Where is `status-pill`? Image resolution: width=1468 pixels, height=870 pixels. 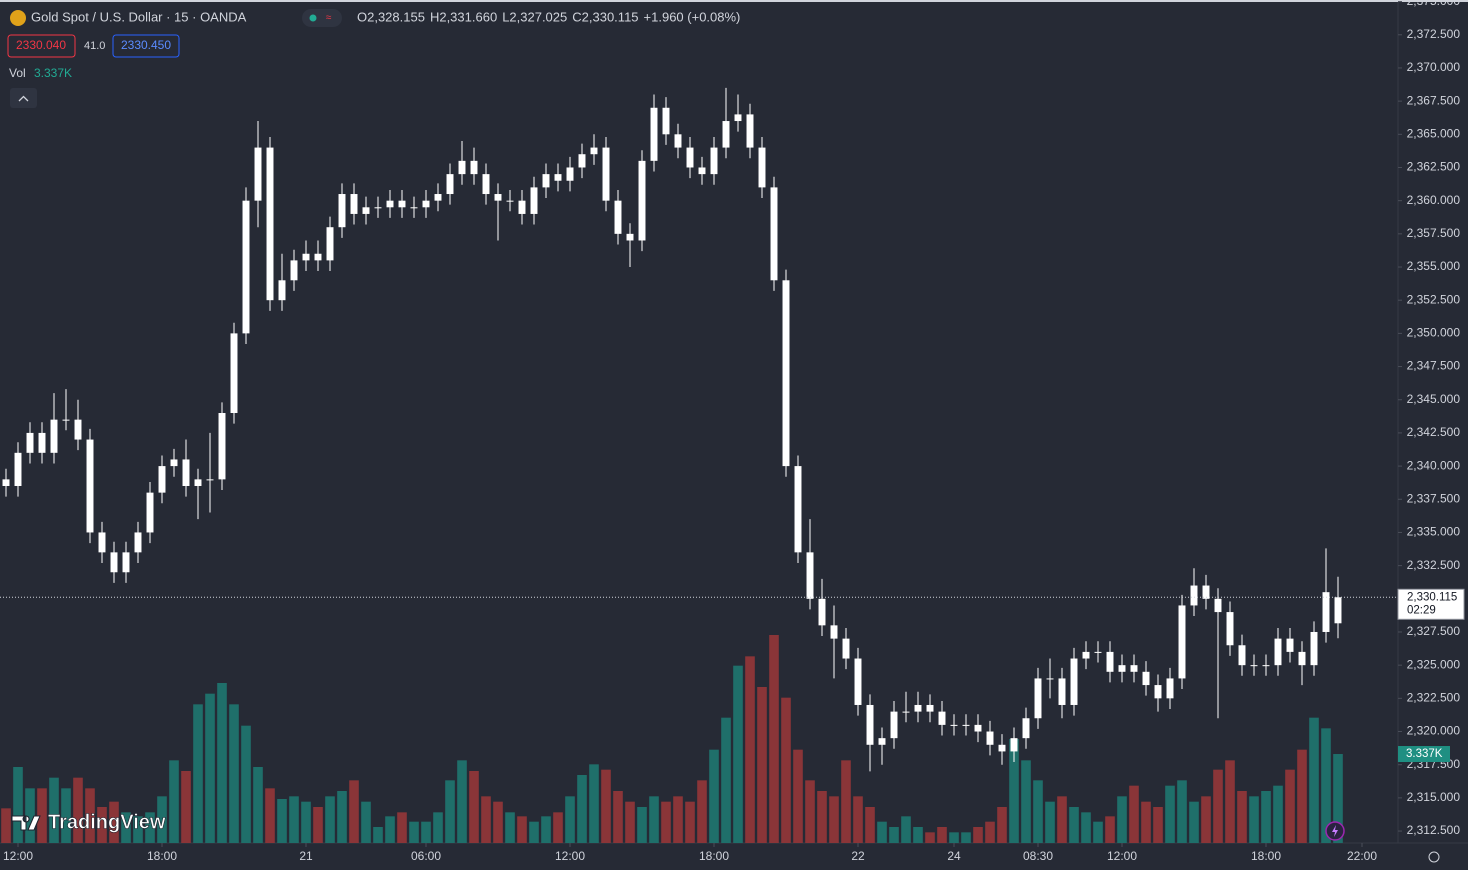 status-pill is located at coordinates (322, 18).